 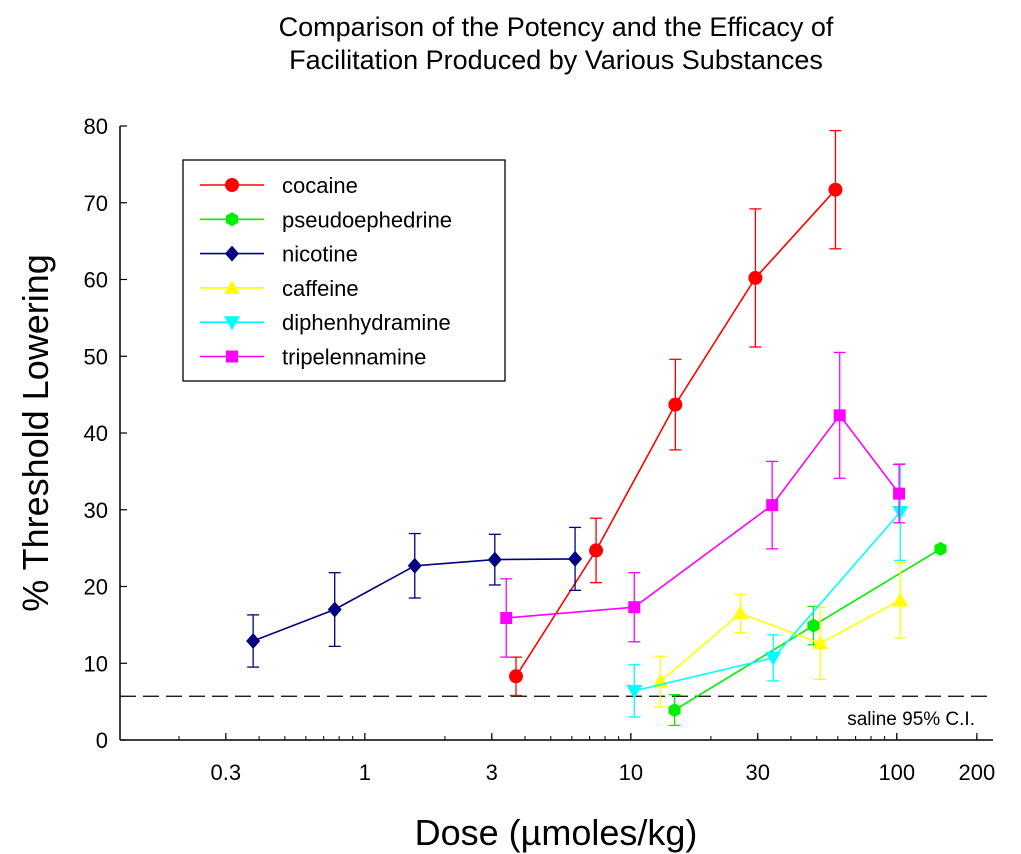 What do you see at coordinates (320, 254) in the screenshot?
I see `legend-label: nicotine` at bounding box center [320, 254].